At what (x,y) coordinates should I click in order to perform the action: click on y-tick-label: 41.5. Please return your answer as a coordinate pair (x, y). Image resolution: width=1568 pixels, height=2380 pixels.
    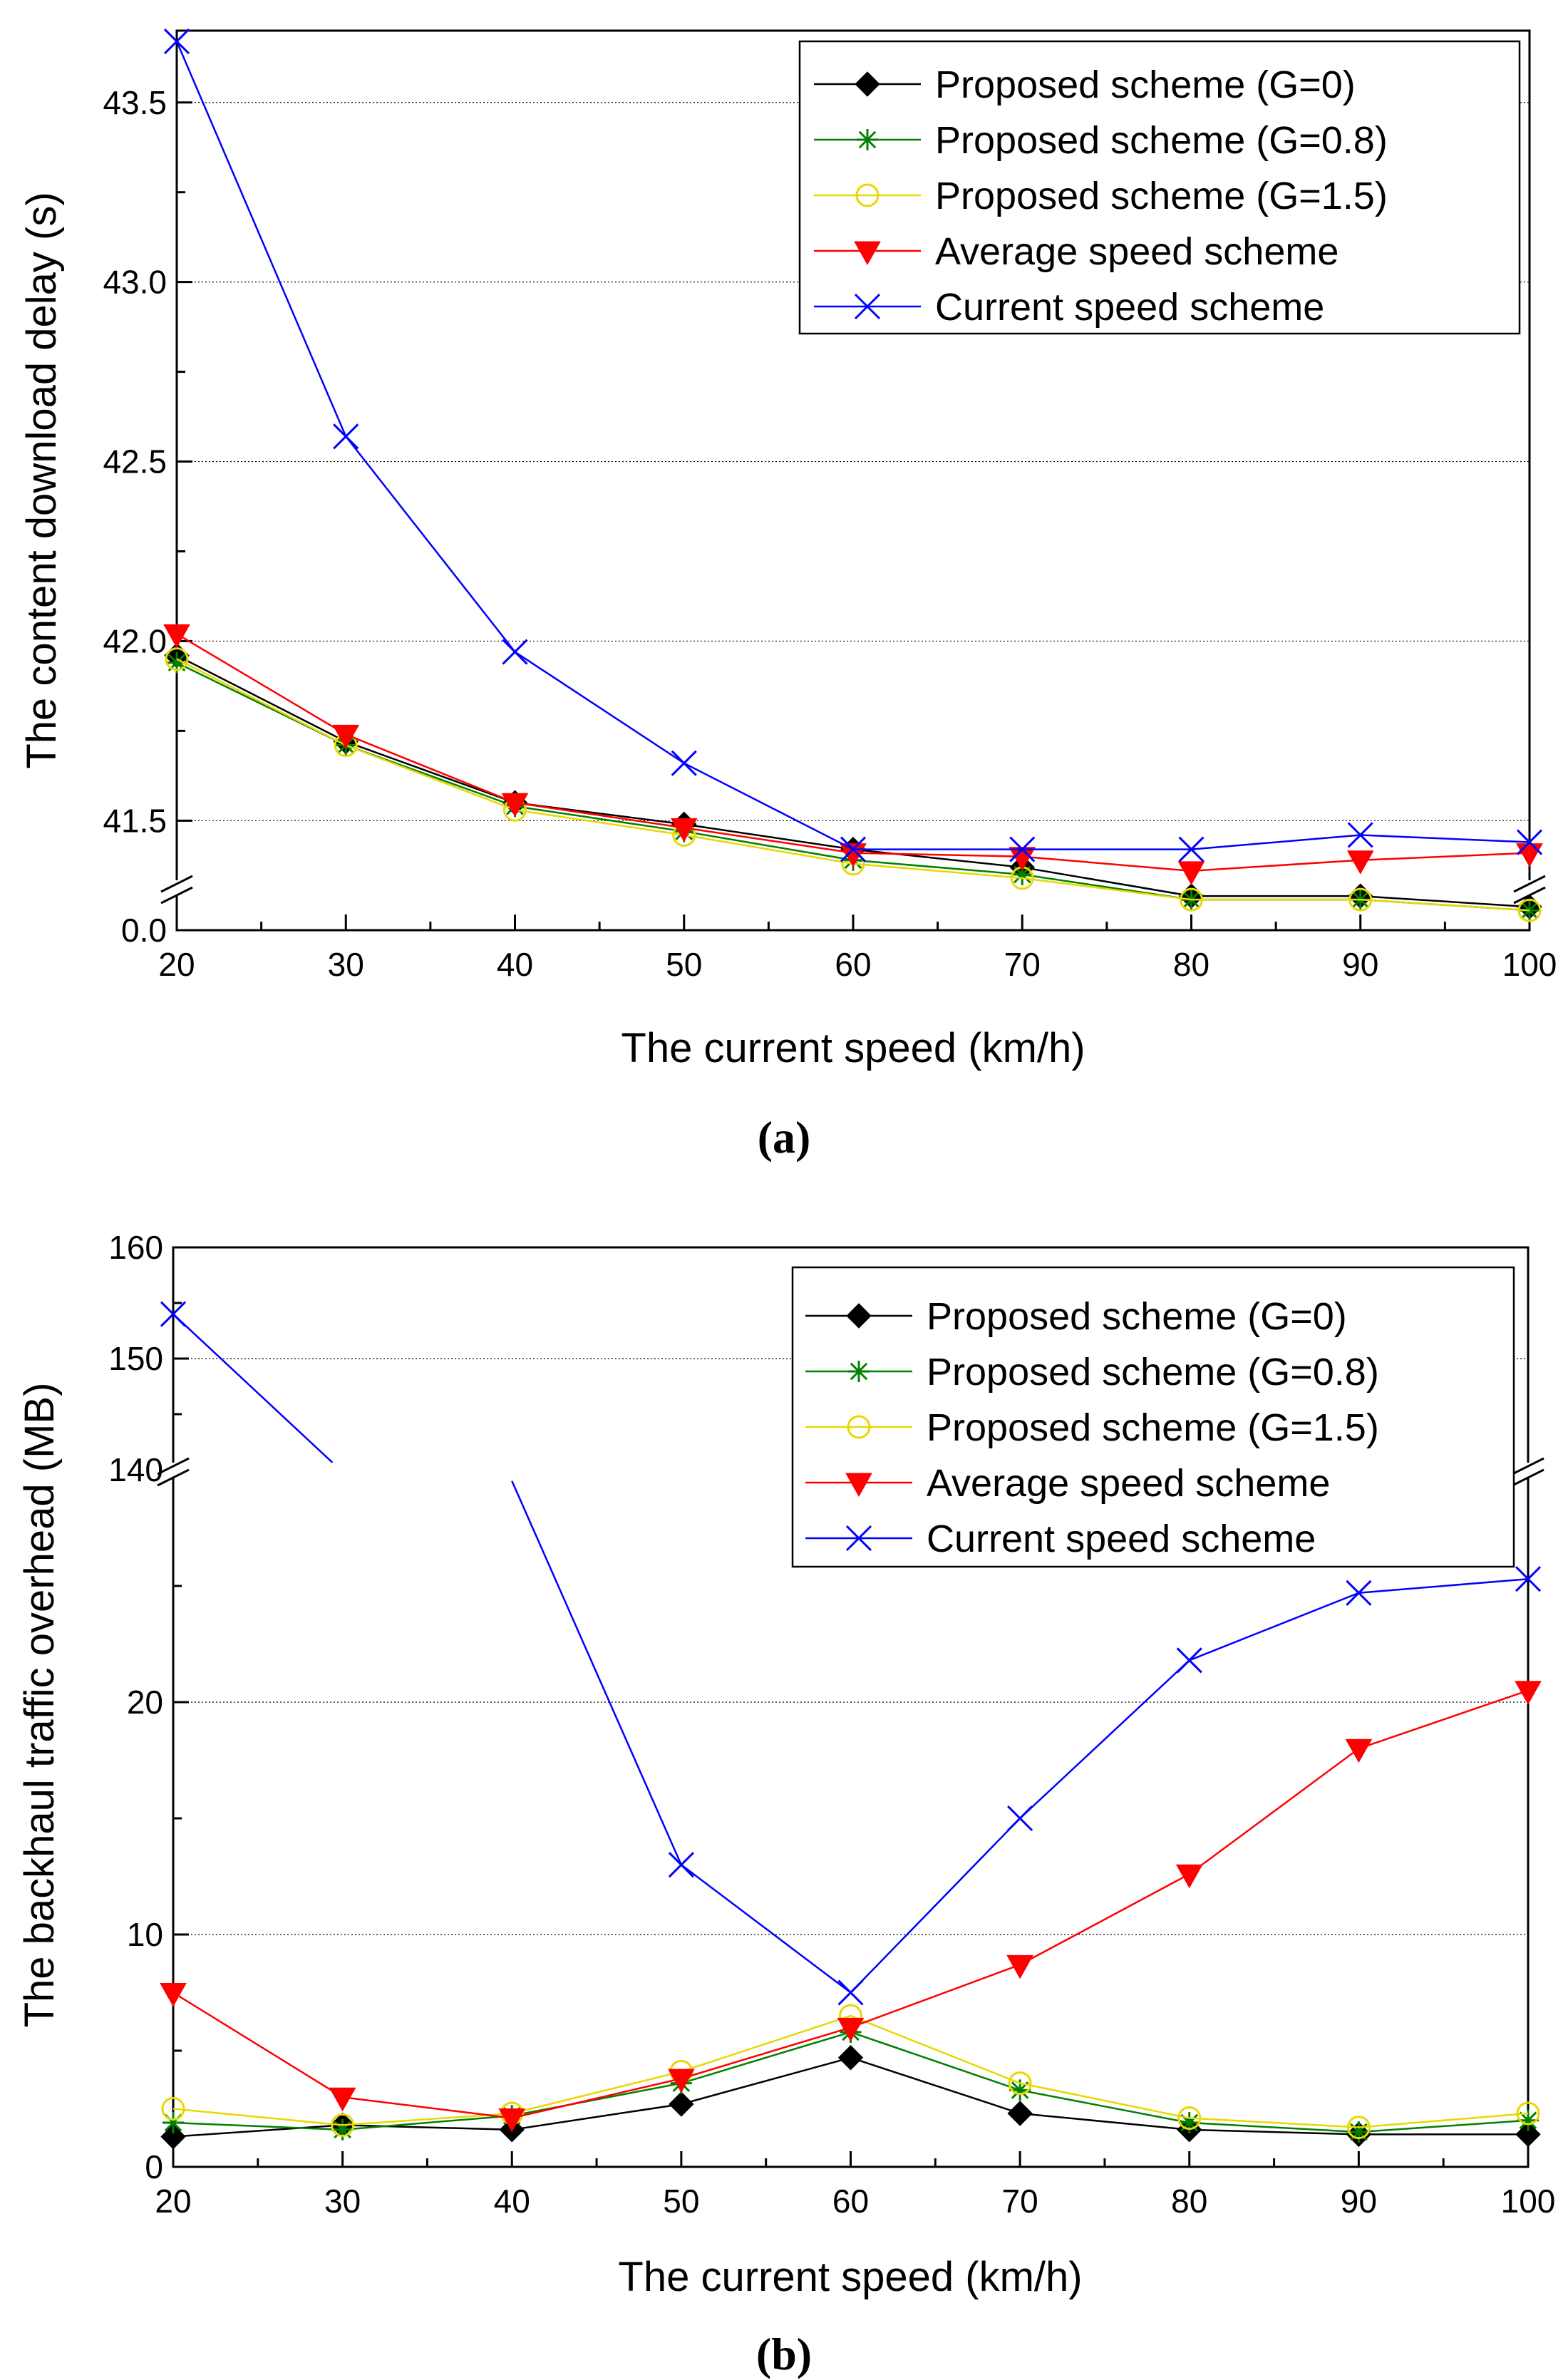
    Looking at the image, I should click on (135, 820).